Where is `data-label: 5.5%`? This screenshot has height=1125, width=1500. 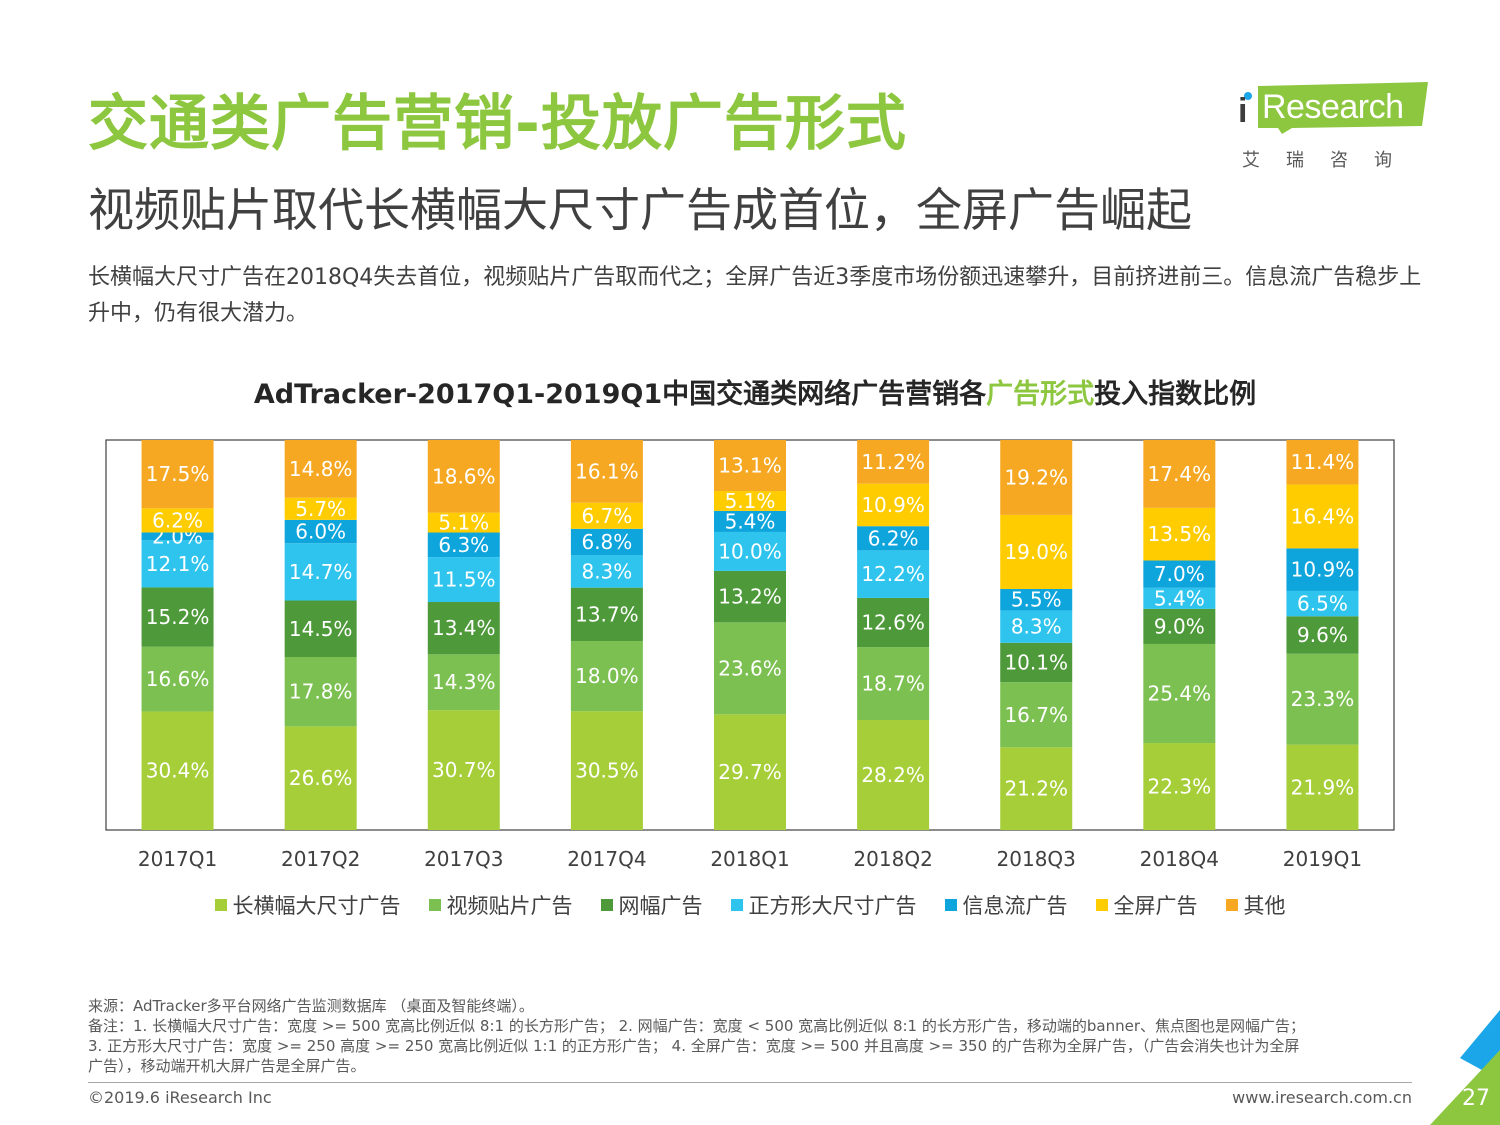
data-label: 5.5% is located at coordinates (1036, 600).